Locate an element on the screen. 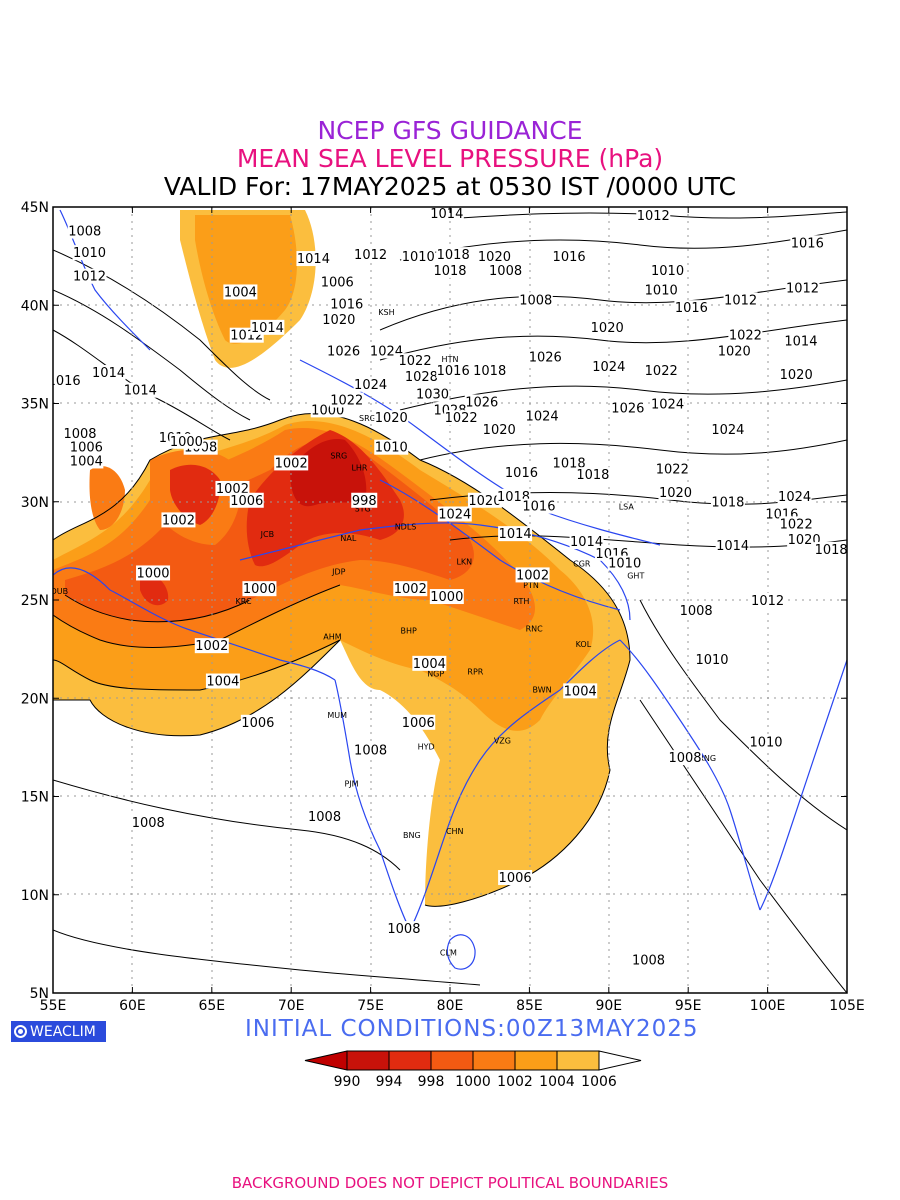  isobar-label: 1004 is located at coordinates (86, 461).